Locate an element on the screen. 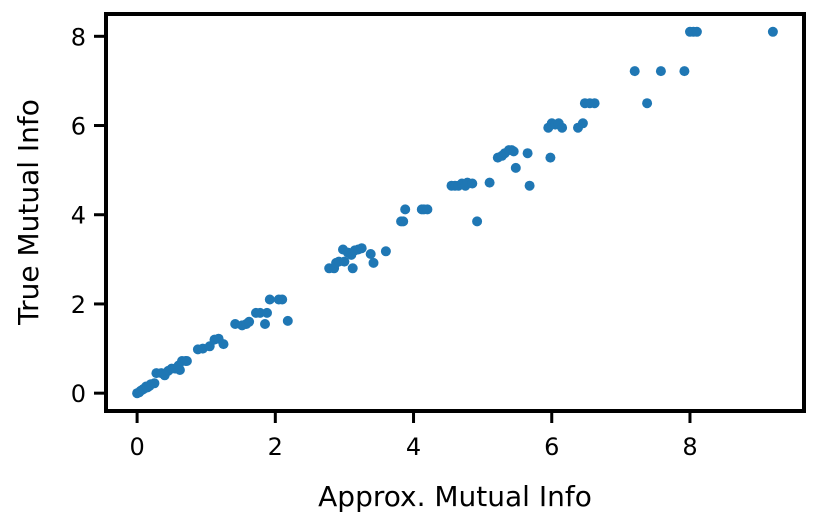 This screenshot has height=528, width=817. x-axis-label: Approx. Mutual Info is located at coordinates (455, 496).